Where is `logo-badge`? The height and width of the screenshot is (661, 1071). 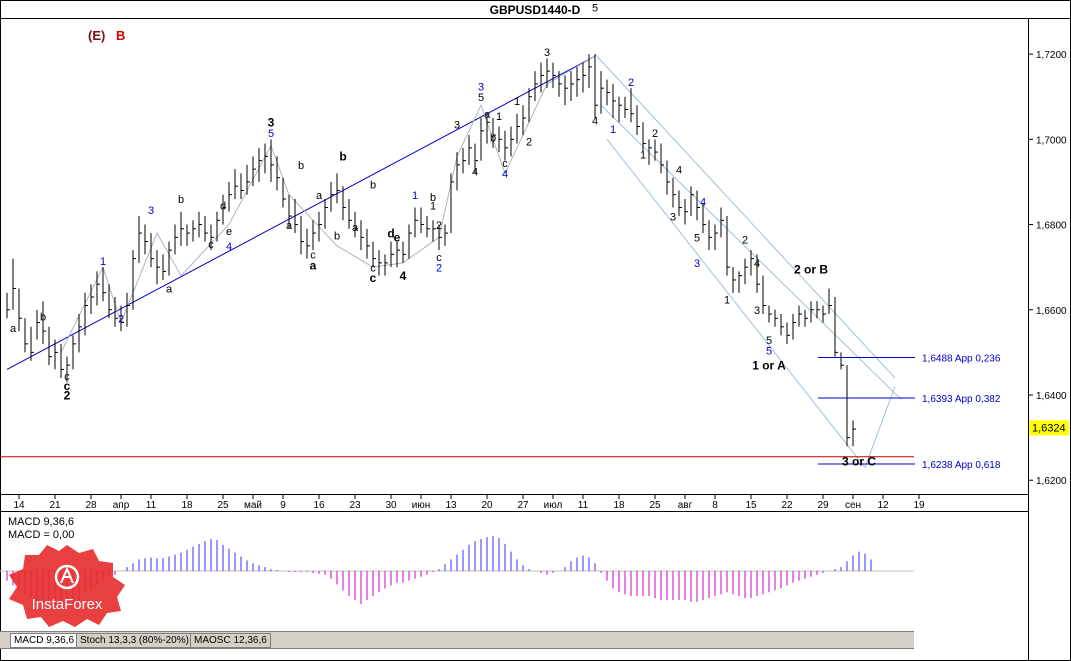 logo-badge is located at coordinates (67, 586).